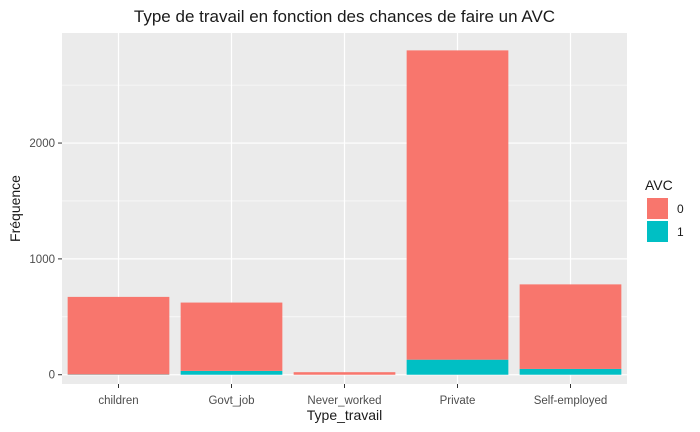  What do you see at coordinates (118, 401) in the screenshot?
I see `x-tick-label: children` at bounding box center [118, 401].